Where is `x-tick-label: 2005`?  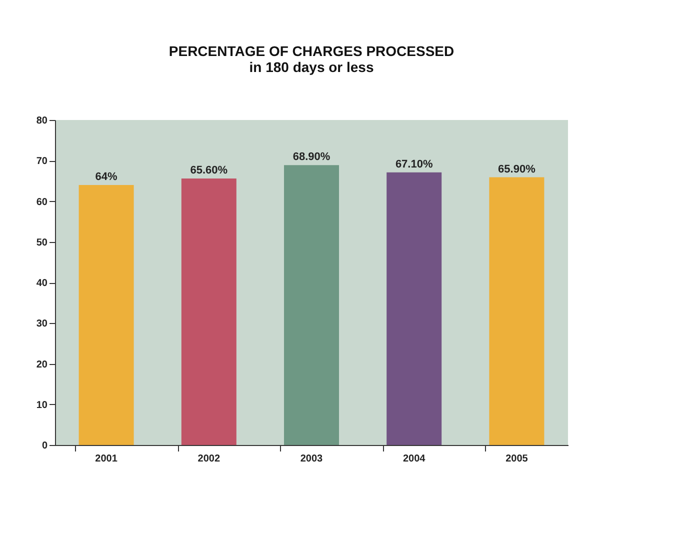
x-tick-label: 2005 is located at coordinates (517, 459).